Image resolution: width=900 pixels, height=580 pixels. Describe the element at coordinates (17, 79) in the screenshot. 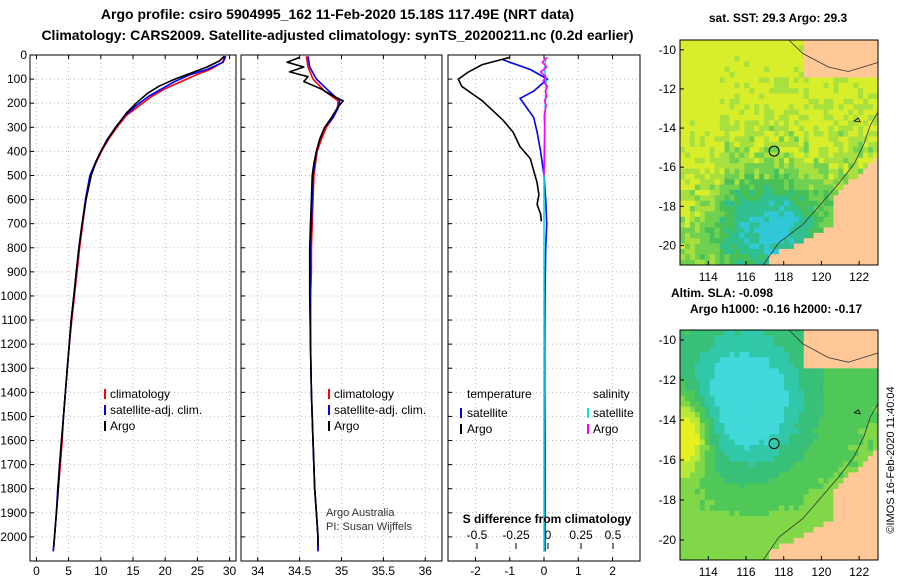

I see `y-tick-label: 100` at that location.